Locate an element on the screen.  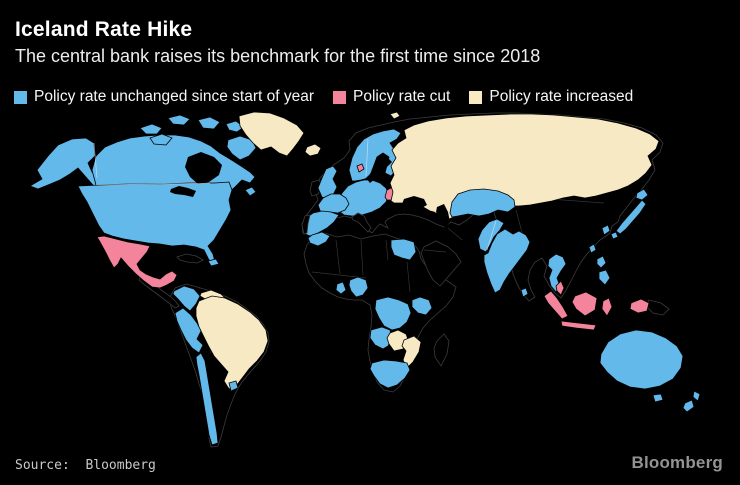
great-lakes is located at coordinates (183, 191).